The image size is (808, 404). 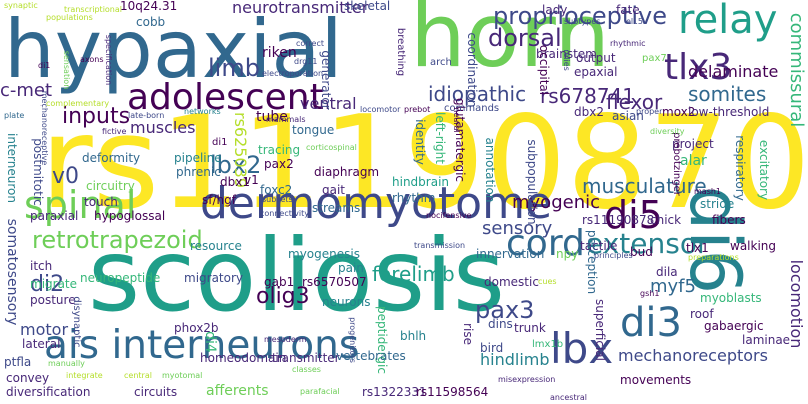 What do you see at coordinates (693, 161) in the screenshot?
I see `word-alar: alar` at bounding box center [693, 161].